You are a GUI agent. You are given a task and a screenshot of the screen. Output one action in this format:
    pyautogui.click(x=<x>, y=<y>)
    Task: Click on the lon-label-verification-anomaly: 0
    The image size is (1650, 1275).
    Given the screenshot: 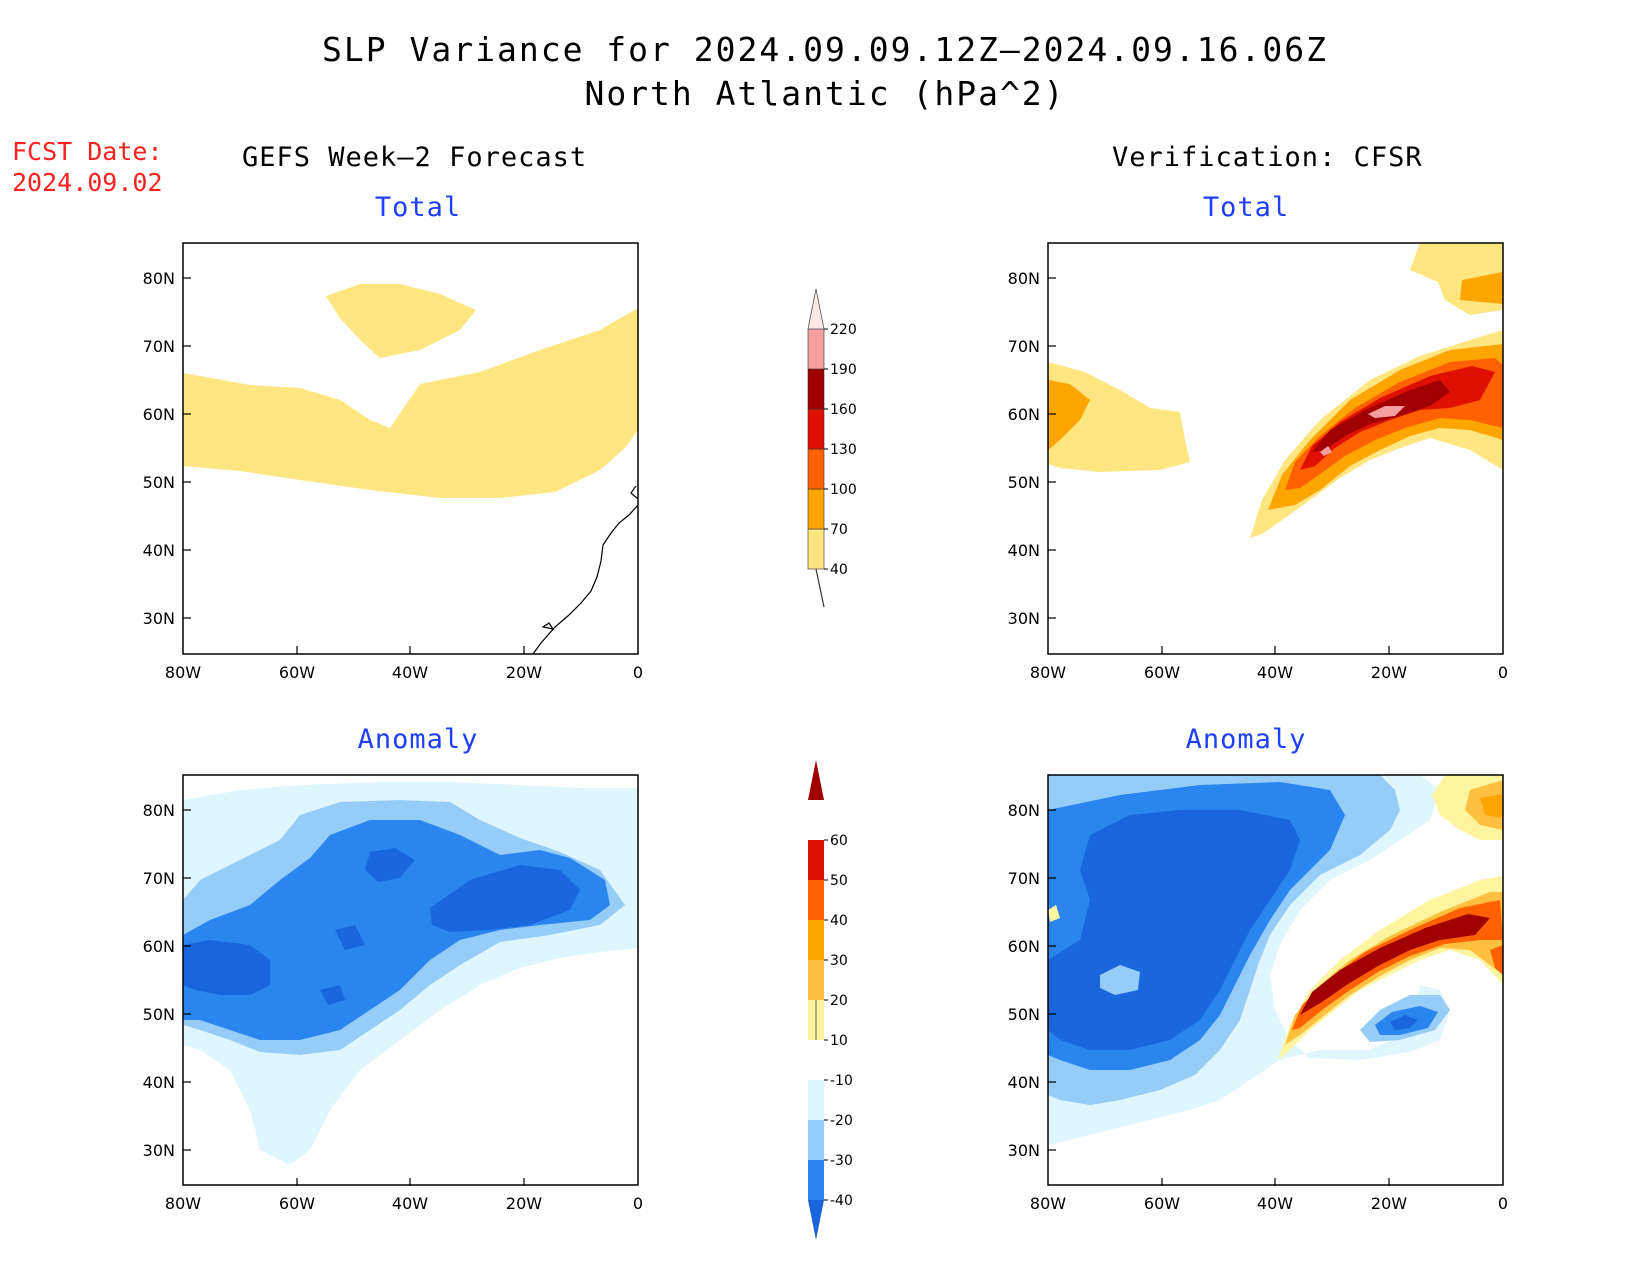 What is the action you would take?
    pyautogui.click(x=1503, y=1203)
    